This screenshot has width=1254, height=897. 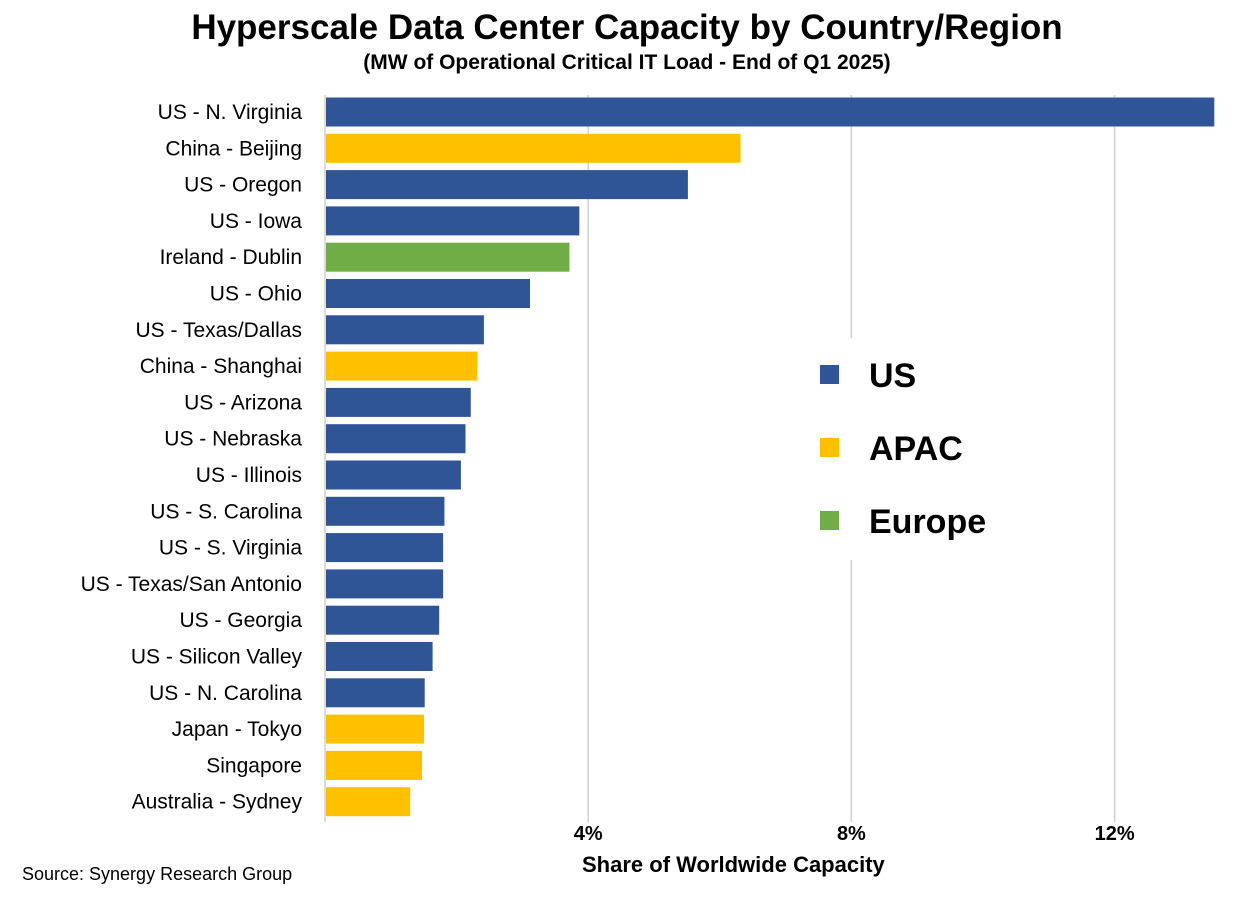 What do you see at coordinates (157, 874) in the screenshot?
I see `source-note: Source: Synergy Research Group` at bounding box center [157, 874].